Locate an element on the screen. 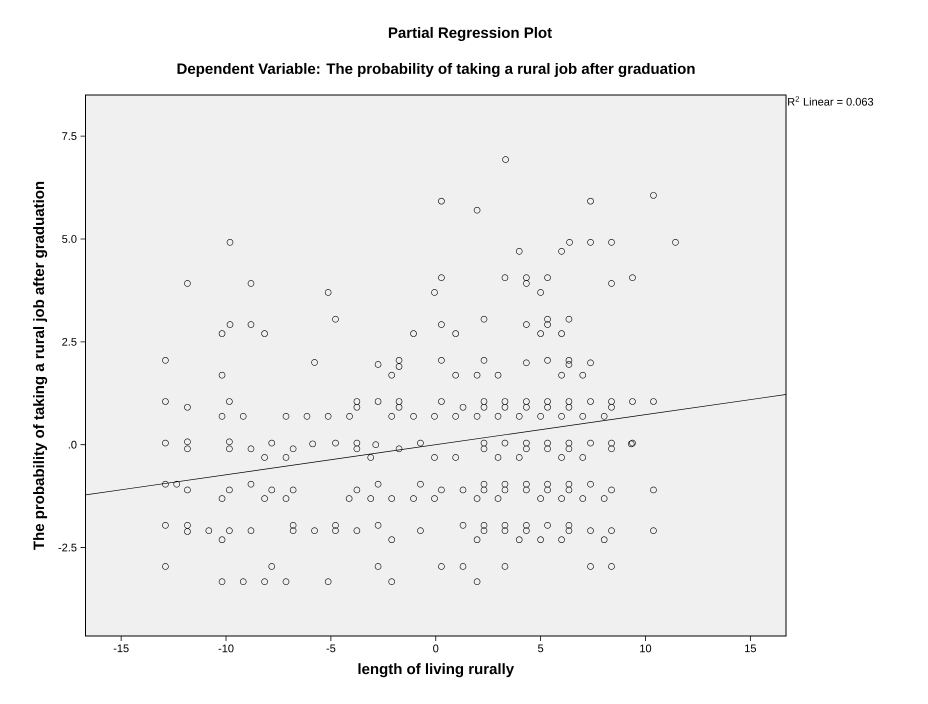 The image size is (928, 704). y-tick-label: 2.5 is located at coordinates (69, 342).